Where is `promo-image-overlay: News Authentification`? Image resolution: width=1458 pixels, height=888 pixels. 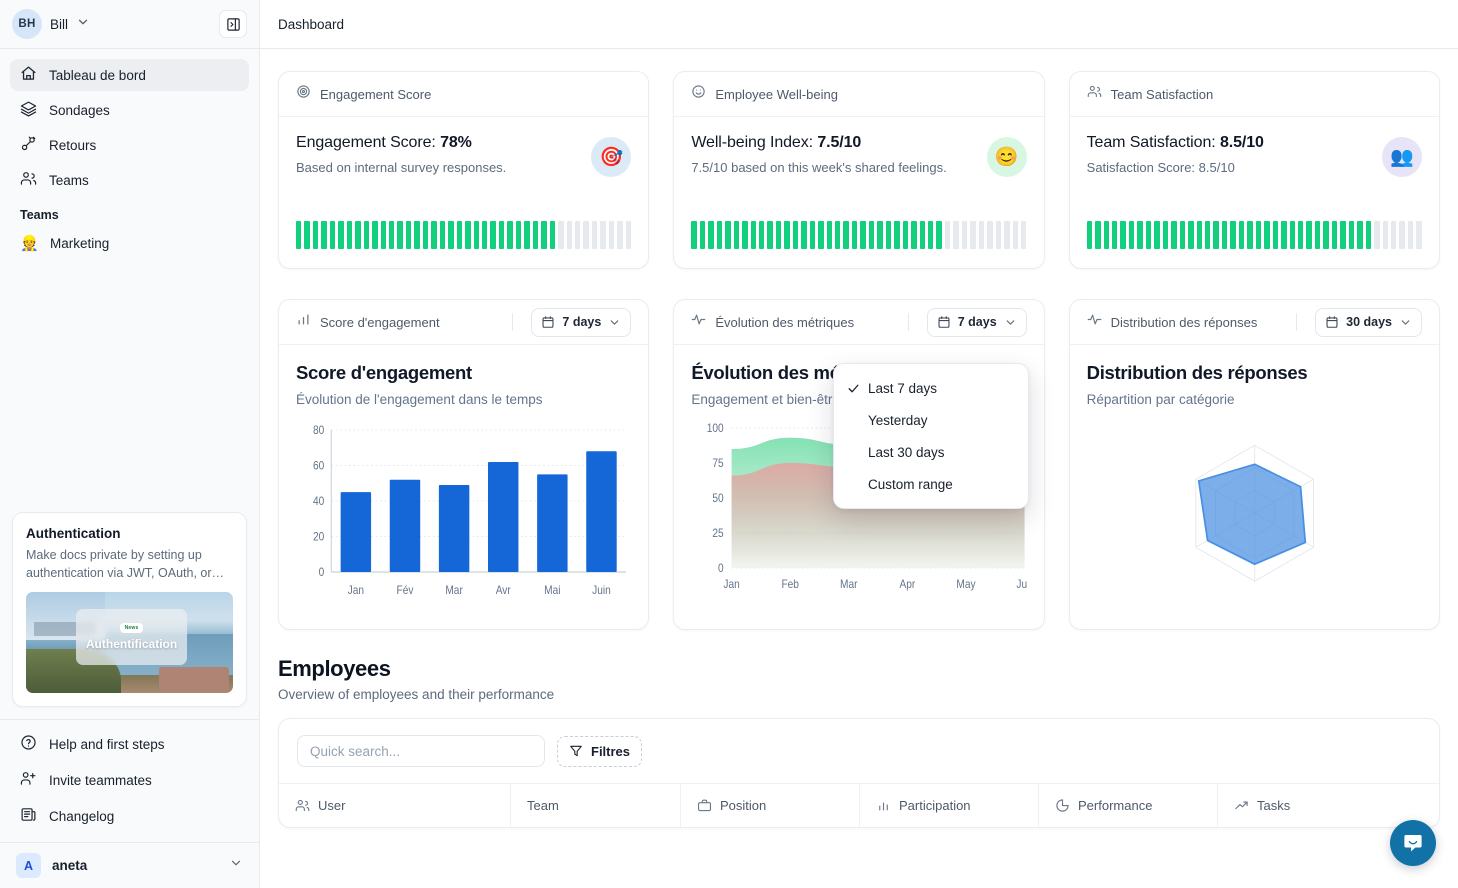
promo-image-overlay: News Authentification is located at coordinates (131, 637).